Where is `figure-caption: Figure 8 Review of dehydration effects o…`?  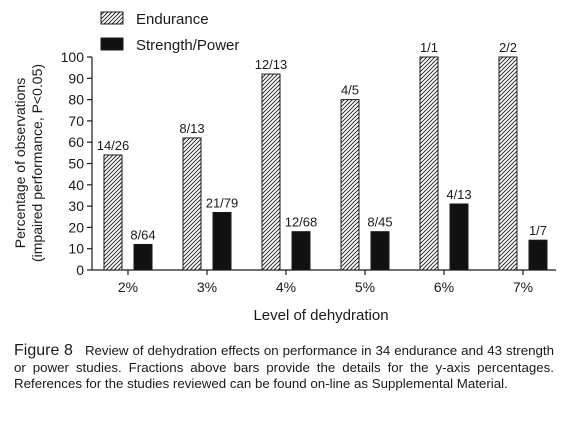
figure-caption: Figure 8 Review of dehydration effects o… is located at coordinates (284, 367).